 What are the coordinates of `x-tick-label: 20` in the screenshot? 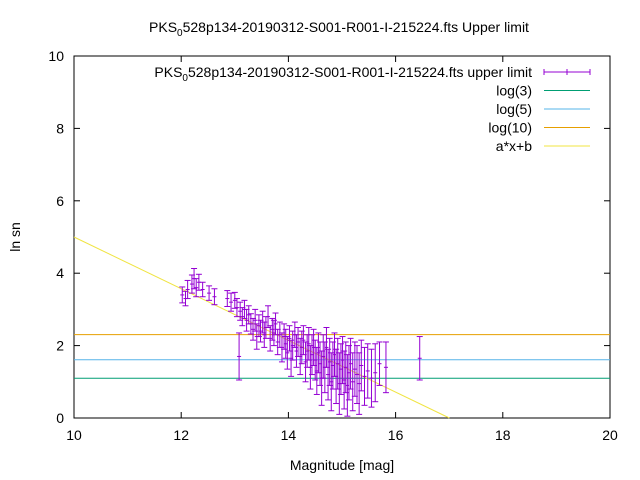 It's located at (610, 435).